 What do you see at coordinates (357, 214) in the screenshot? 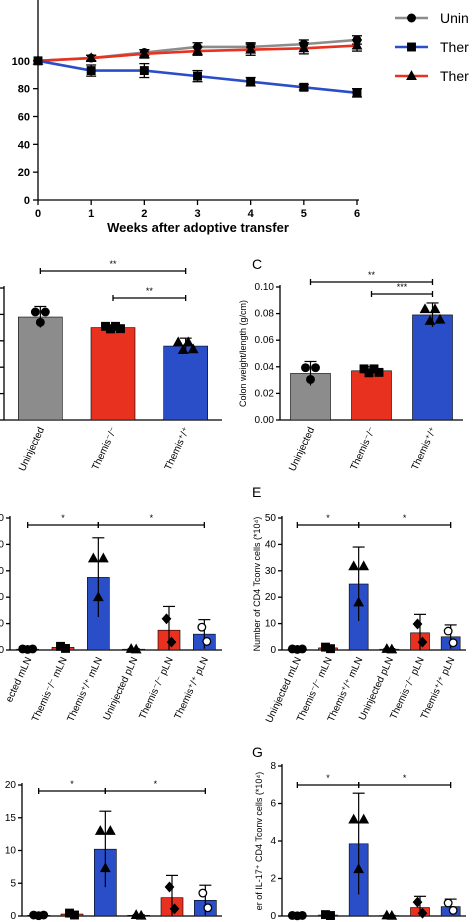
I see `panel-a-x-tick-label: 6` at bounding box center [357, 214].